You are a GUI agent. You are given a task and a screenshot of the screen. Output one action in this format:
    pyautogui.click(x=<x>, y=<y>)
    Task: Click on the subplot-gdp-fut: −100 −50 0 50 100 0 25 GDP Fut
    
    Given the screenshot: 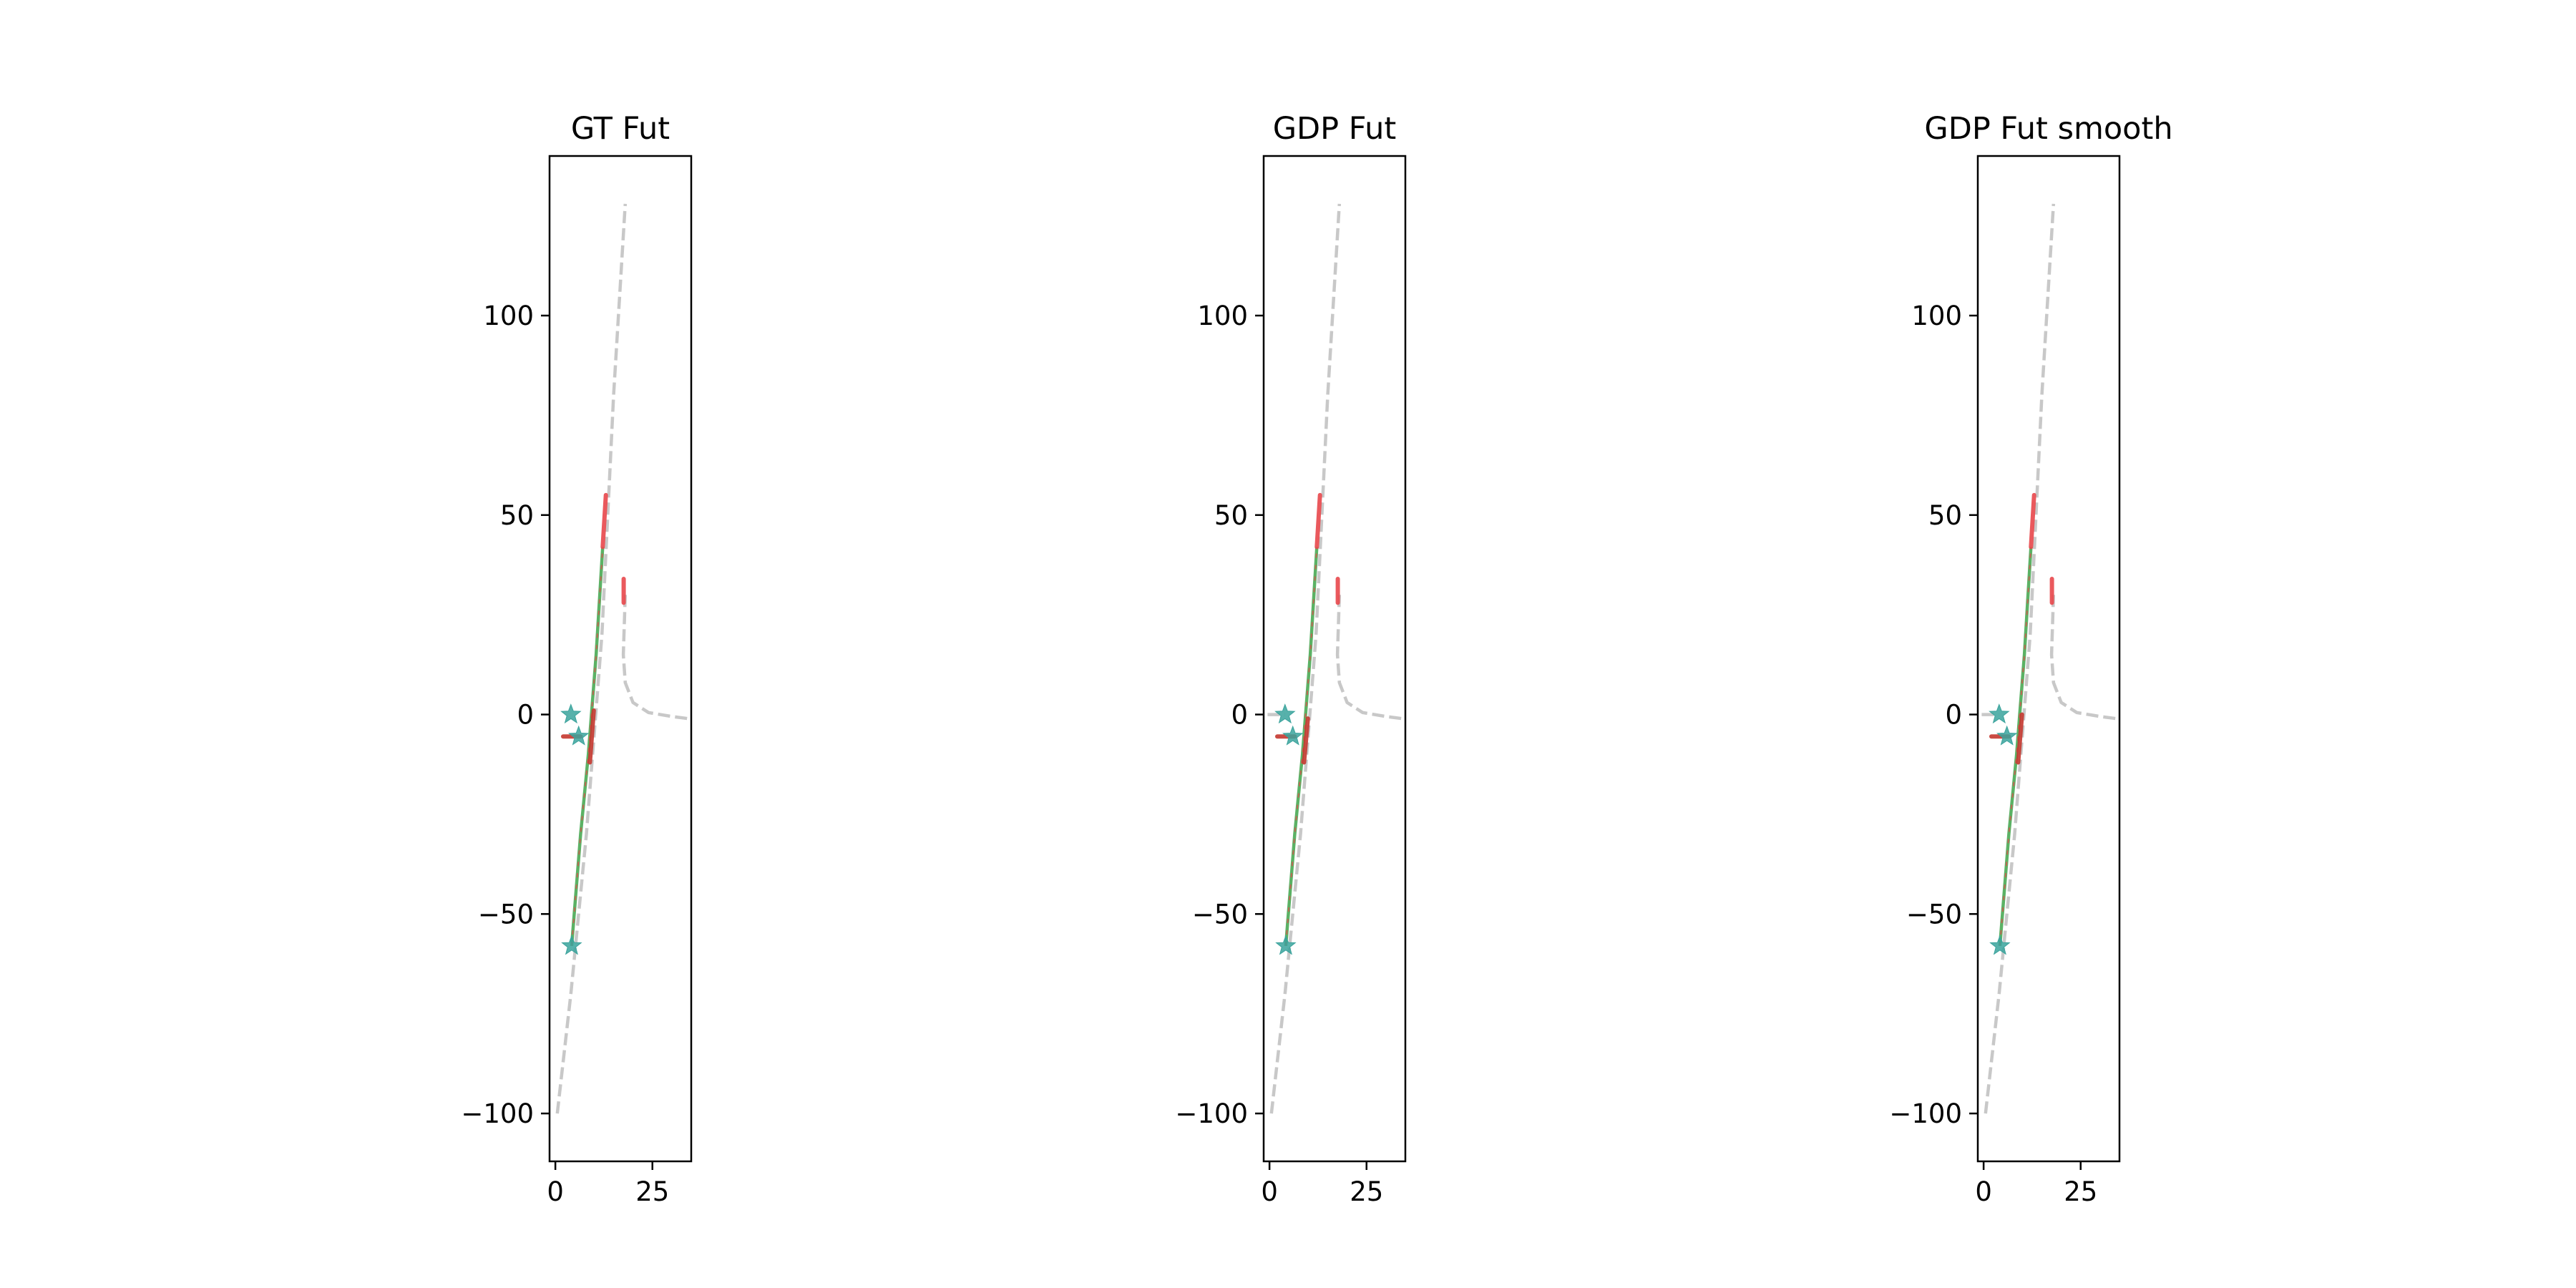 What is the action you would take?
    pyautogui.click(x=1291, y=659)
    